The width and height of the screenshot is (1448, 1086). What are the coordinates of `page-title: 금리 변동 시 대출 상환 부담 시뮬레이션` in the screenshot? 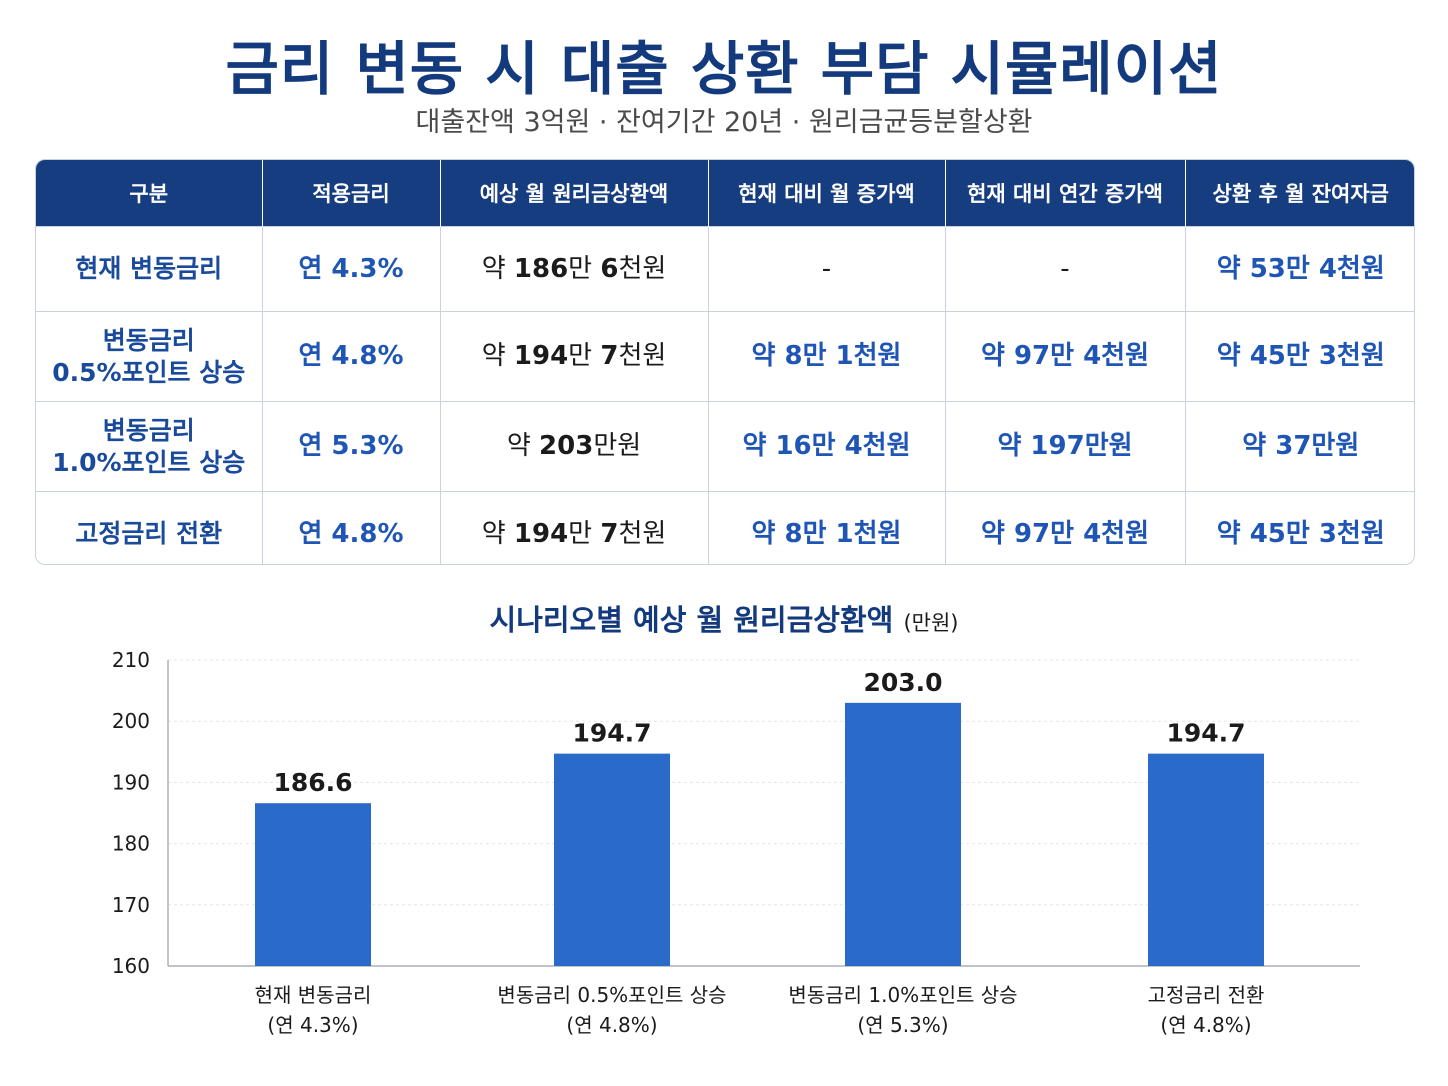 It's located at (724, 69).